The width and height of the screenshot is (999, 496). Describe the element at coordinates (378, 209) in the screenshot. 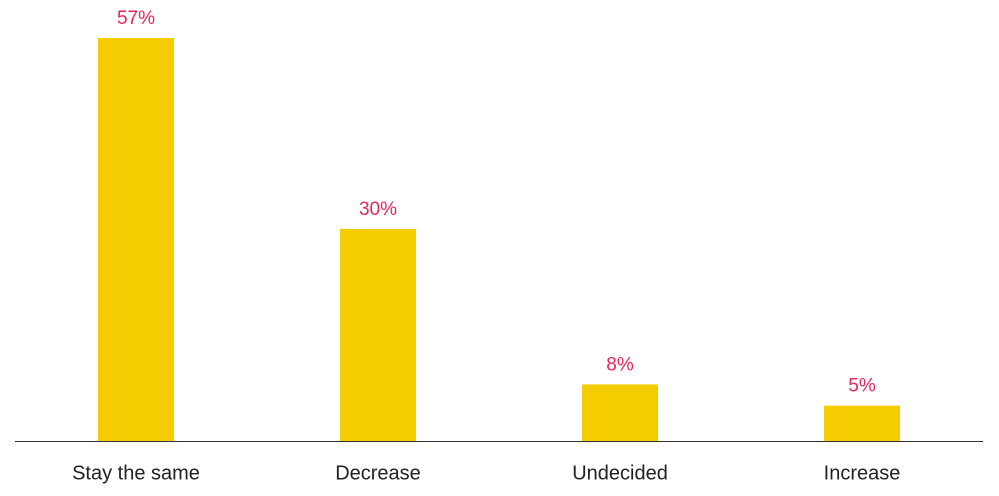

I see `value-label: 30%` at that location.